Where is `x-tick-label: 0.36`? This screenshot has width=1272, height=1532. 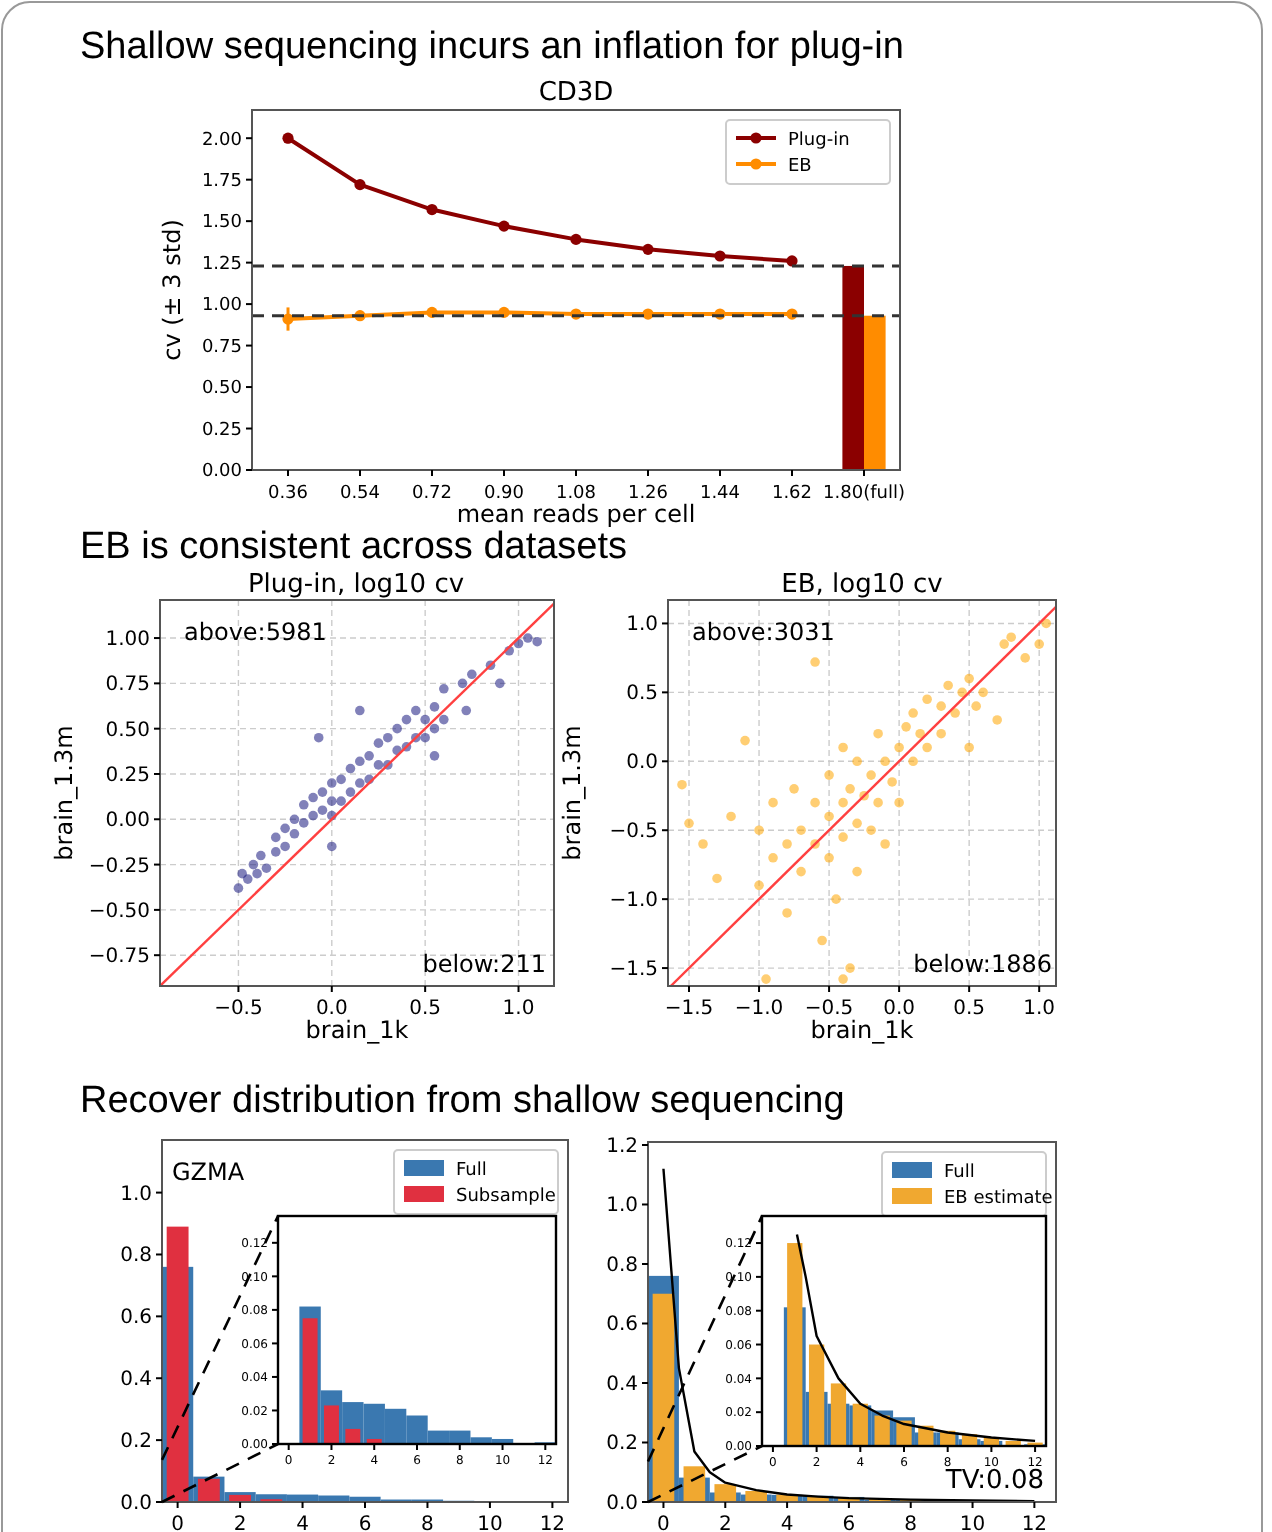 x-tick-label: 0.36 is located at coordinates (288, 494).